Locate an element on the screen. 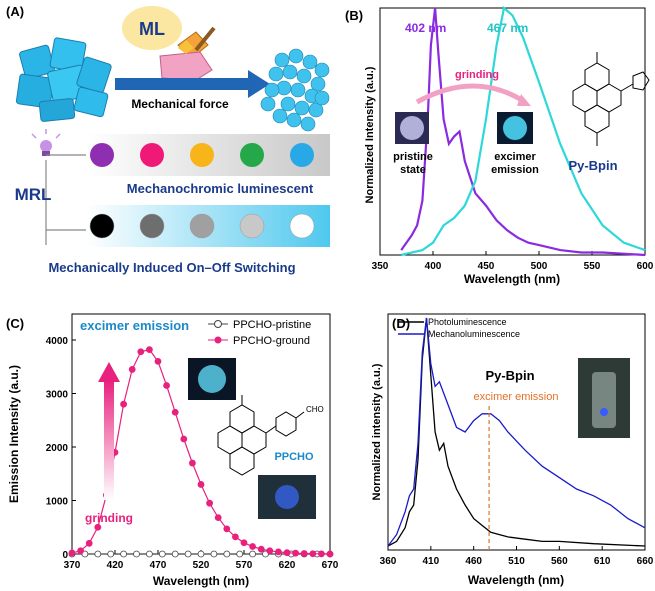 The image size is (655, 591). crystal-cluster-icon is located at coordinates (63, 79).